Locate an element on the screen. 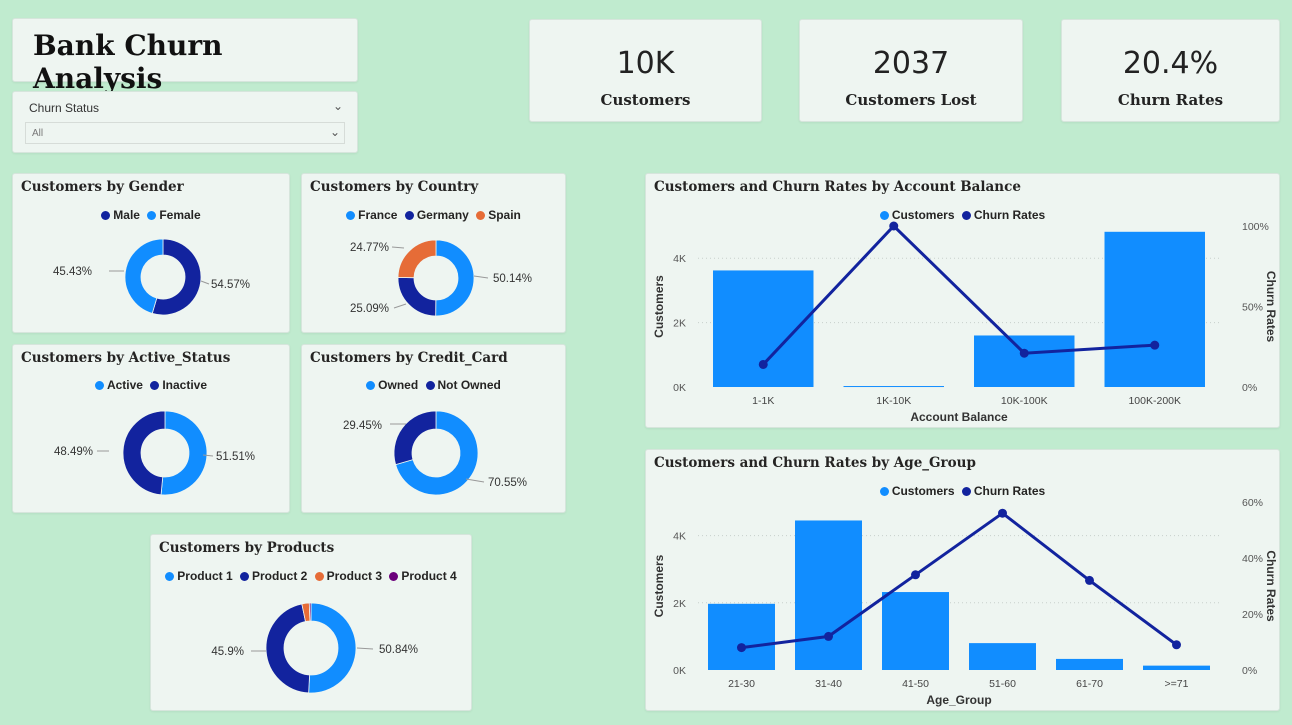 The image size is (1292, 725). legend-item-germany: Germany is located at coordinates (436, 215).